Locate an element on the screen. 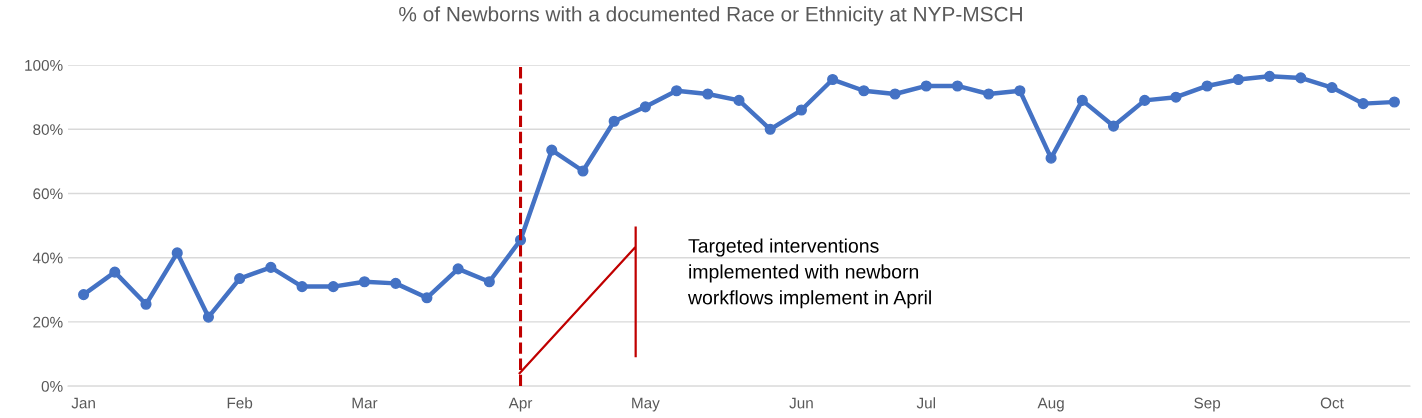  y-tick-label: 20% is located at coordinates (48, 322).